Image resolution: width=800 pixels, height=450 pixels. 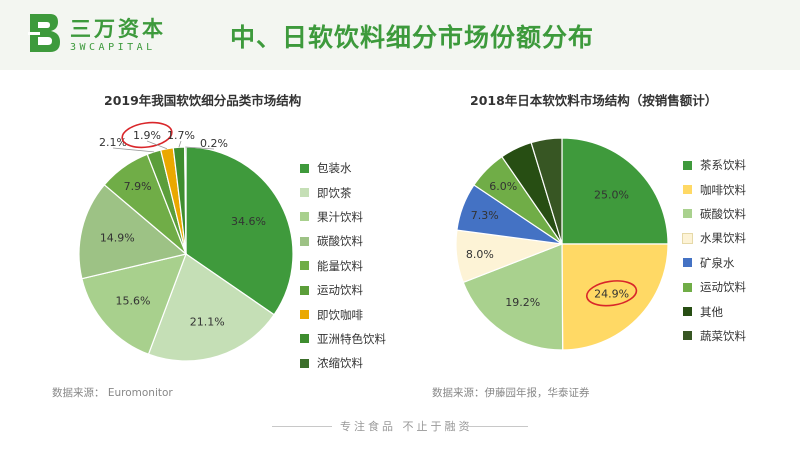 I want to click on japan-legend-item: 茶系饮料, so click(x=714, y=165).